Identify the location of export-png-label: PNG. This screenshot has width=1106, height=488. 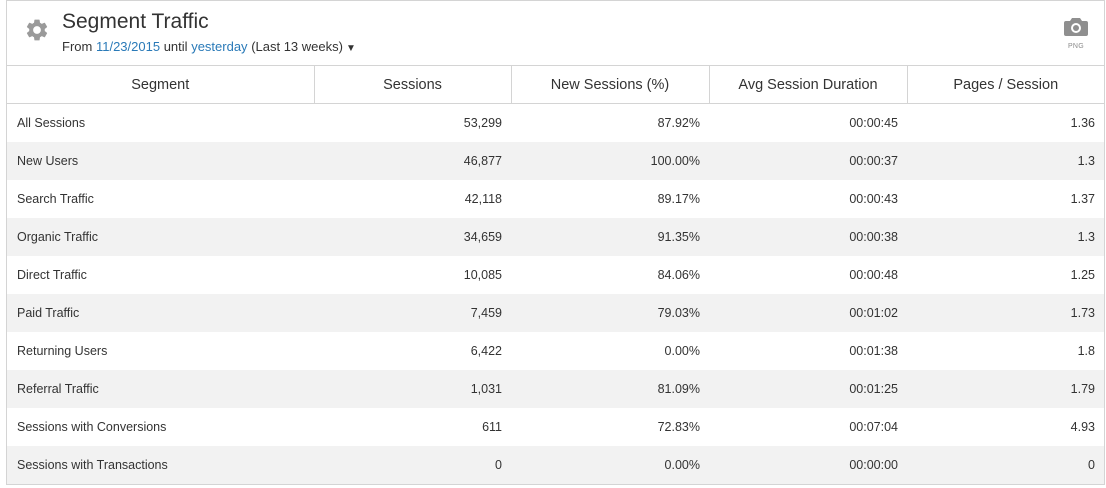
(1076, 46).